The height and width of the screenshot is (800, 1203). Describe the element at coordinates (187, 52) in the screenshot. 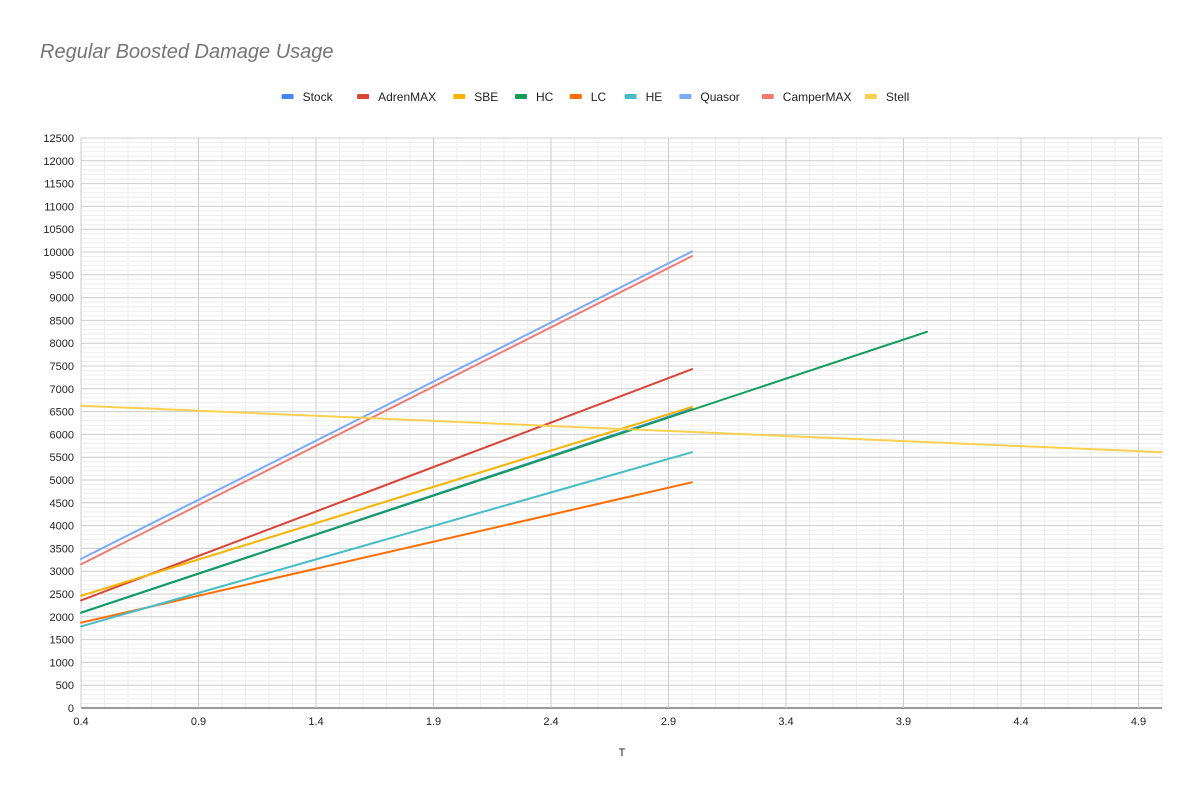

I see `chart-title: Regular Boosted Damage Usage` at that location.